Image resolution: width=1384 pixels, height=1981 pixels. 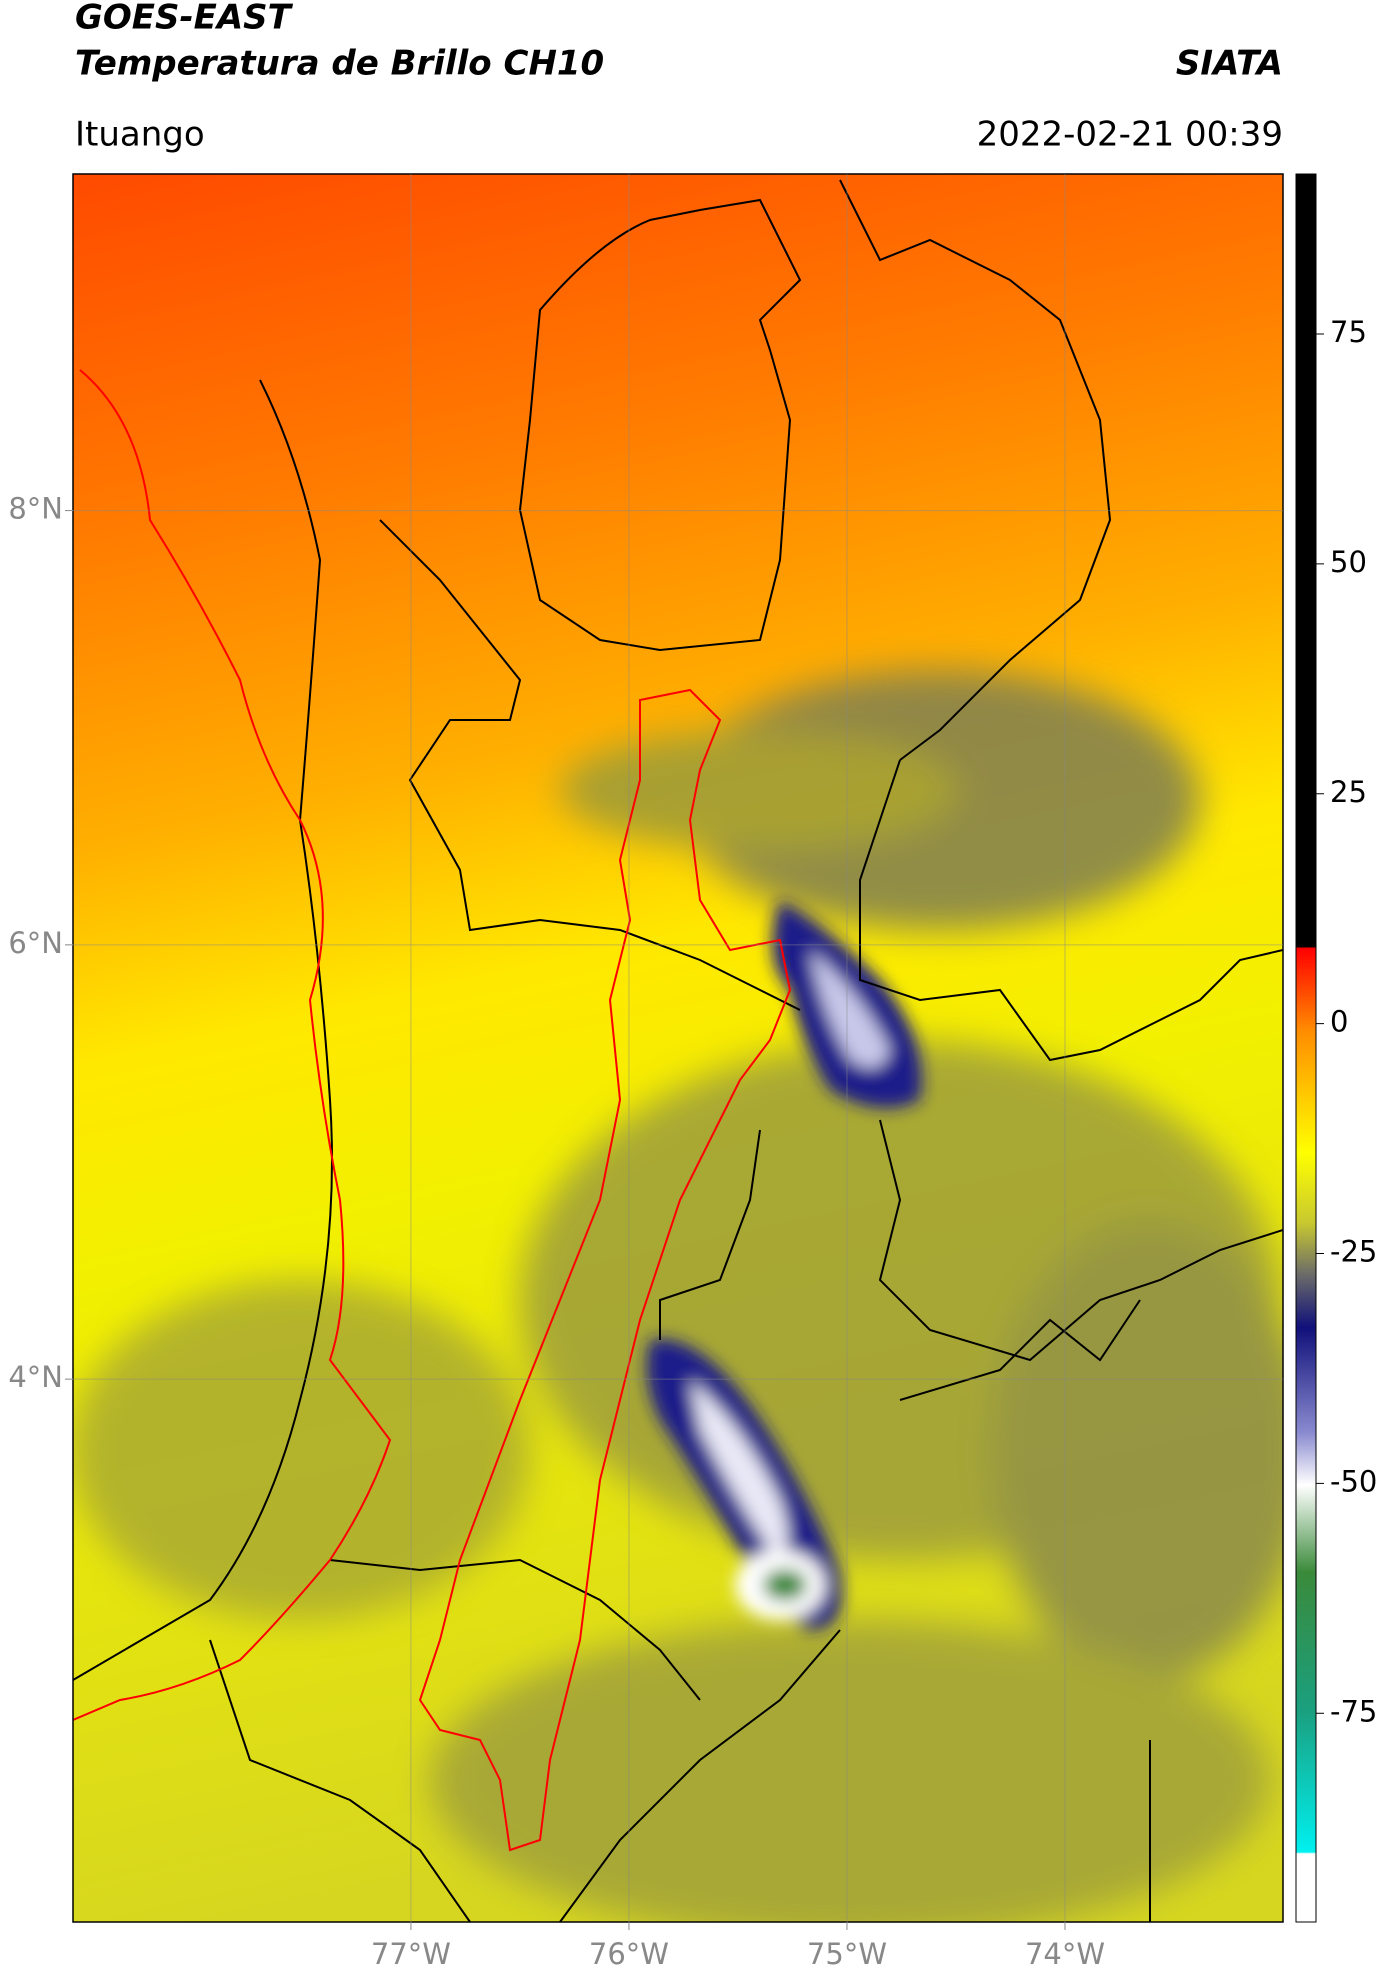 What do you see at coordinates (1306, 1048) in the screenshot?
I see `colorbar` at bounding box center [1306, 1048].